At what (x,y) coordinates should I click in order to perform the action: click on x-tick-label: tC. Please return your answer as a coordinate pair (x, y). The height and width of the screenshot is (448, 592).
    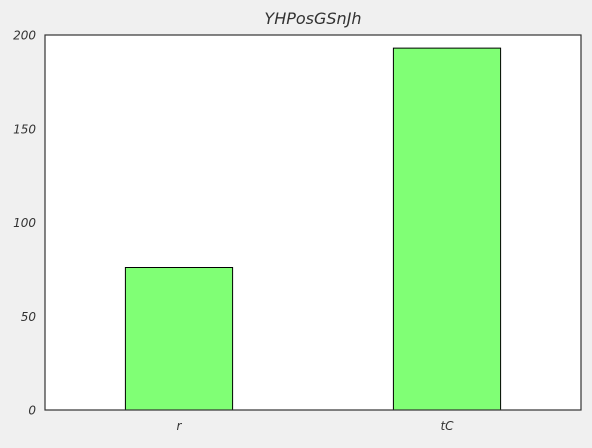
    Looking at the image, I should click on (447, 426).